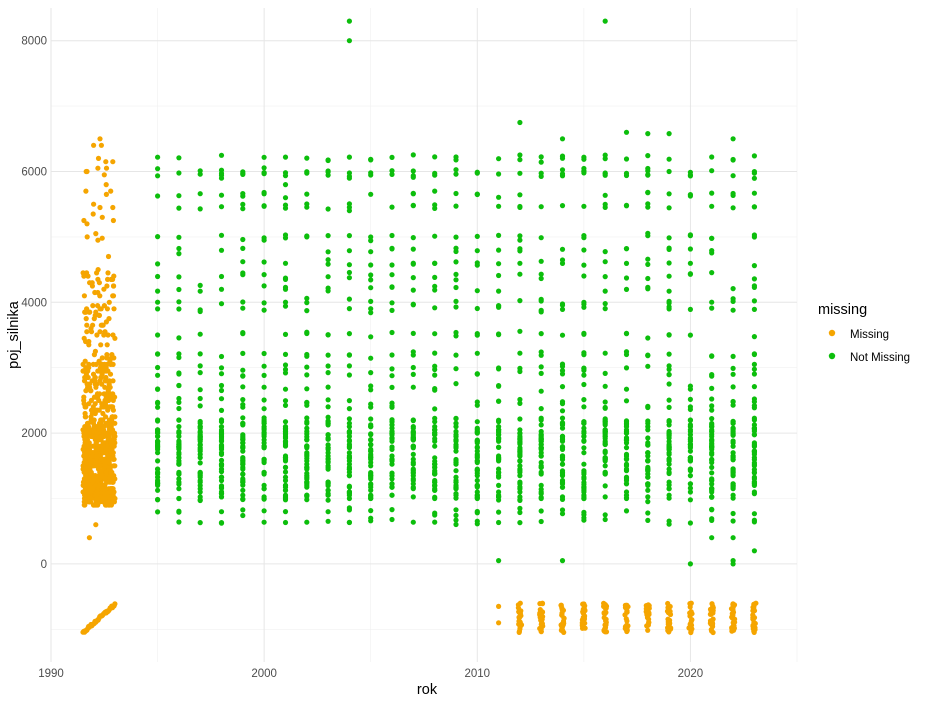 The height and width of the screenshot is (704, 926). Describe the element at coordinates (14, 334) in the screenshot. I see `y-axis-title: poj_silnika` at that location.